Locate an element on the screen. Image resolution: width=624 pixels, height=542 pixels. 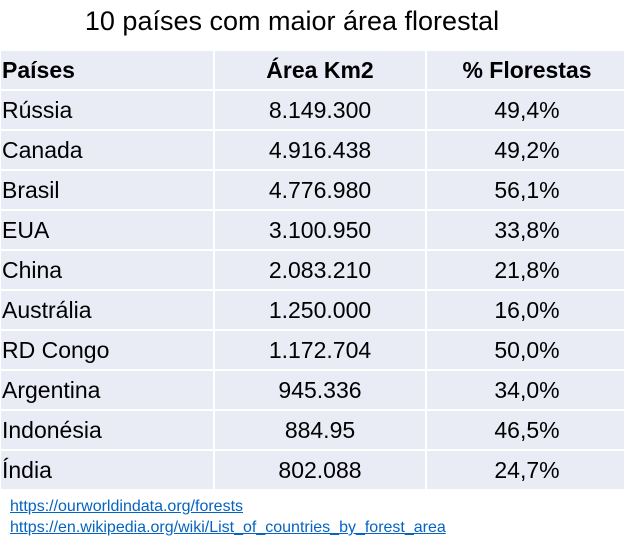
country-cell: China is located at coordinates (107, 270).